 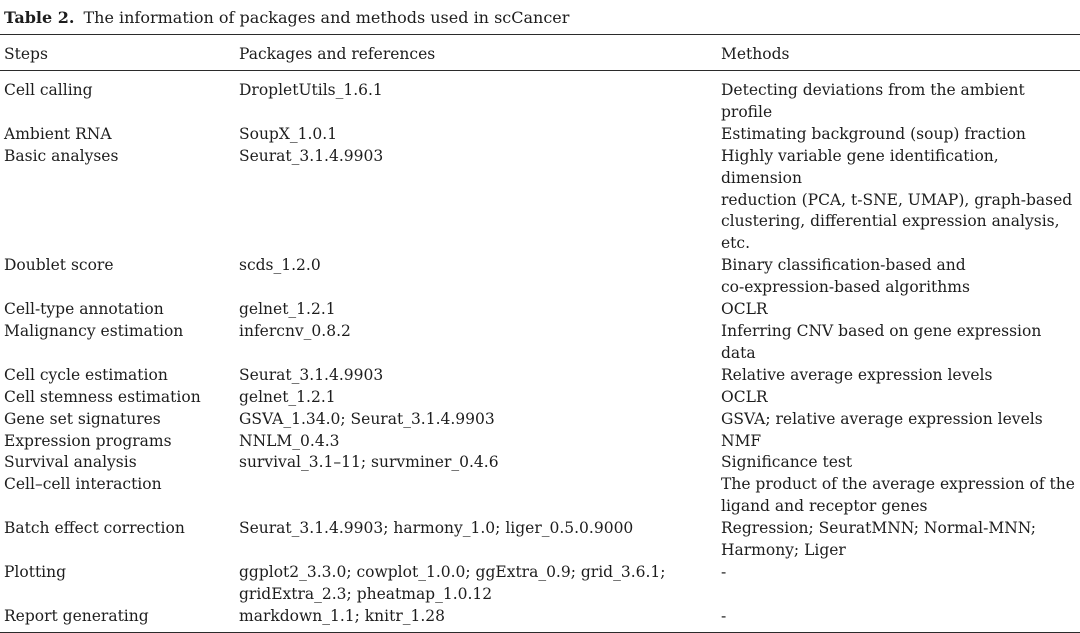 I want to click on step-cell: Cell stemness estimation, so click(x=102, y=396).